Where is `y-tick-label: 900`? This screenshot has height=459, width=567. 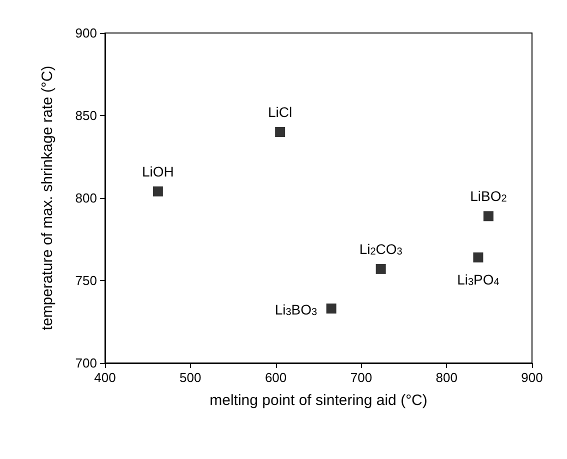
y-tick-label: 900 is located at coordinates (86, 33).